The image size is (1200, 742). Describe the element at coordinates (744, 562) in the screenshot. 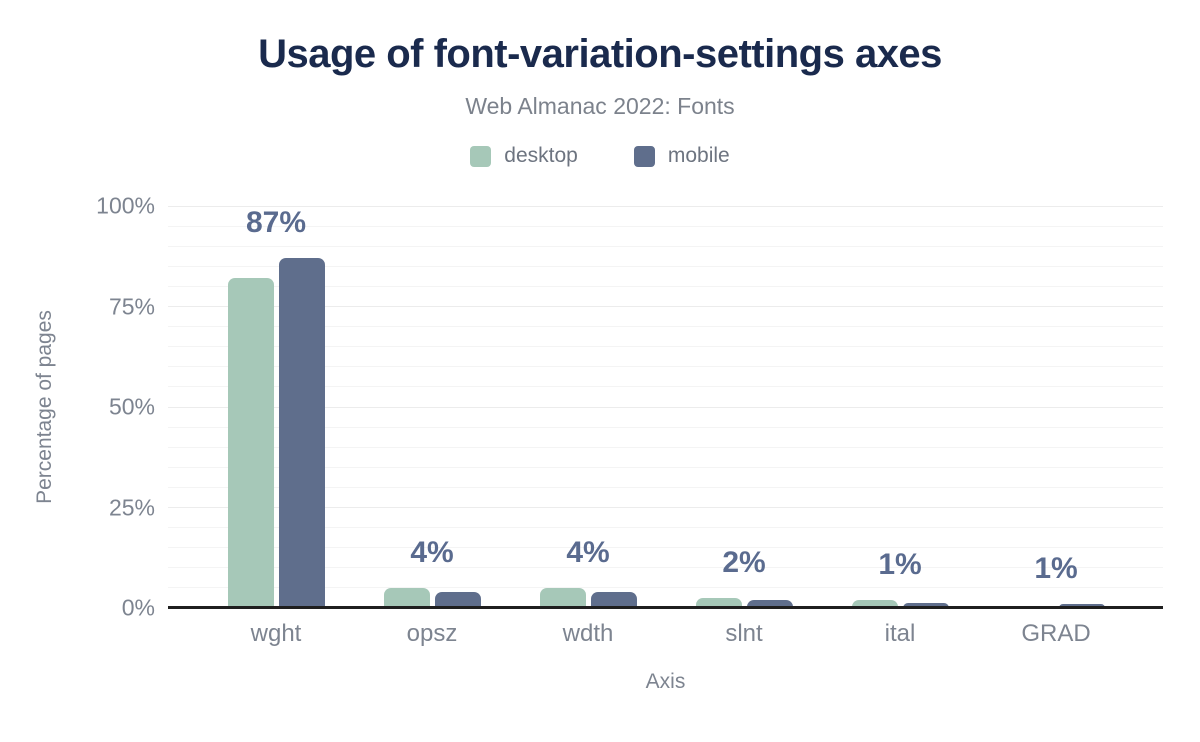

I see `bar-value-label: 2%` at that location.